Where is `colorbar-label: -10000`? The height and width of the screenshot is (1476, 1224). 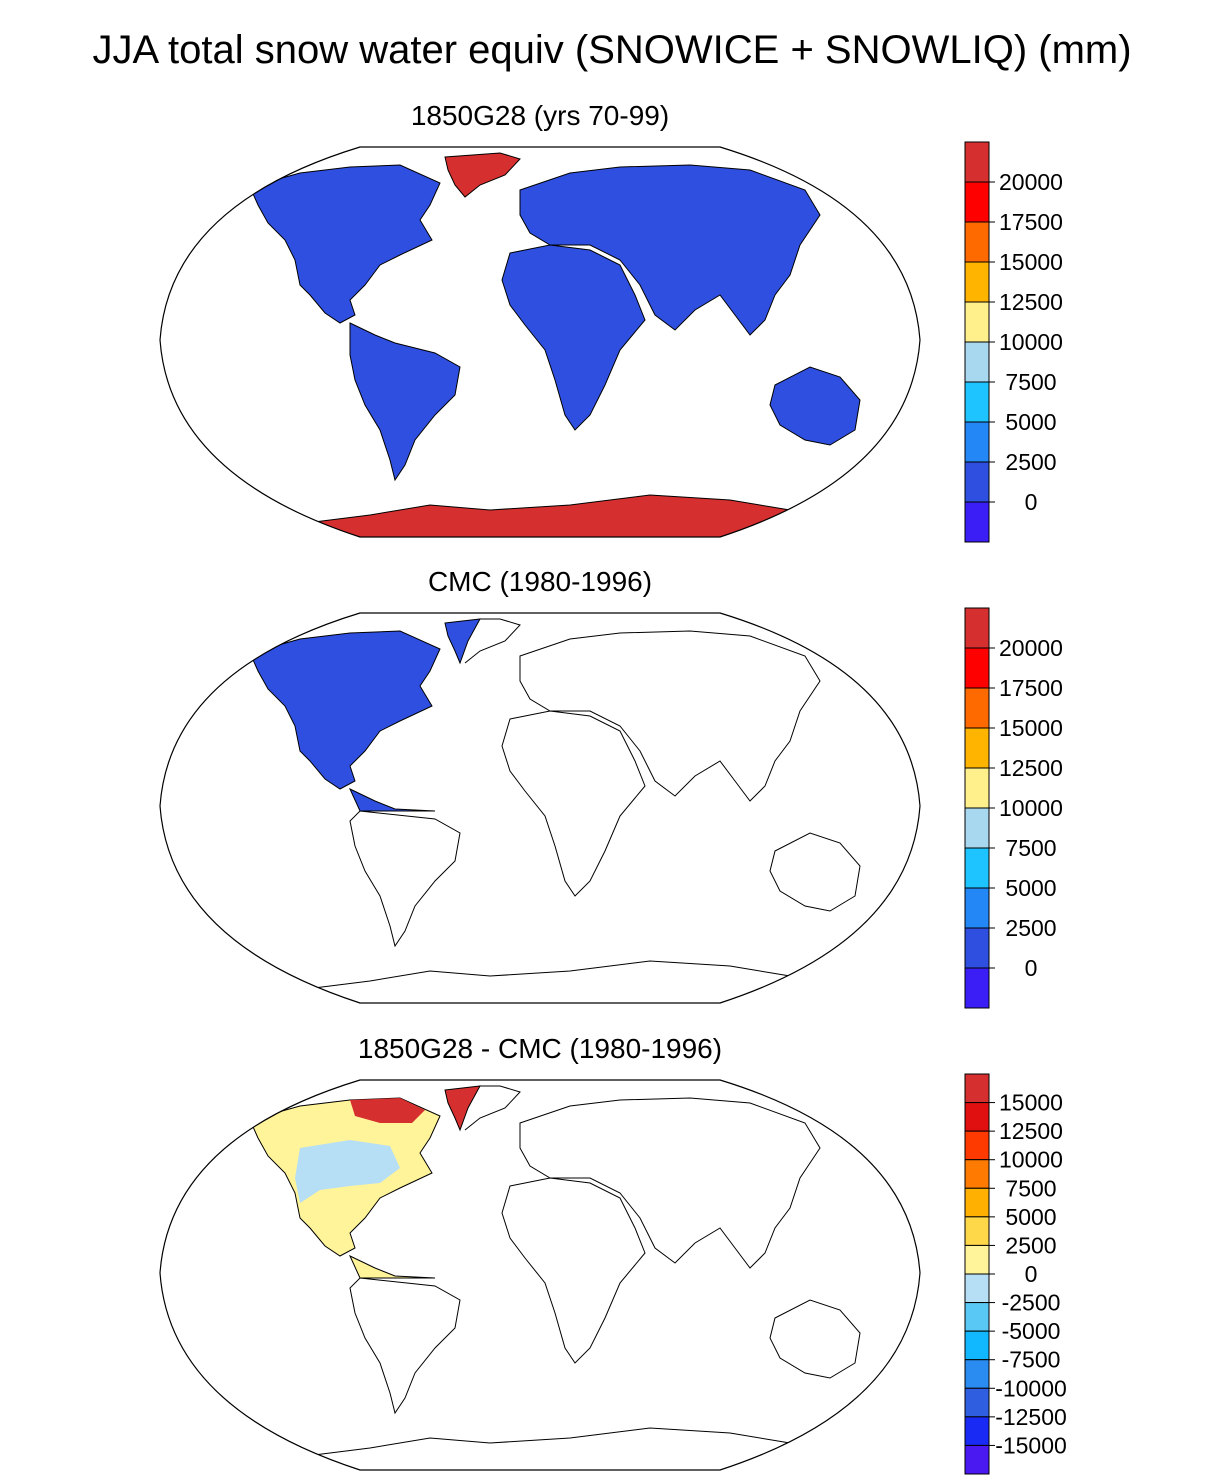 colorbar-label: -10000 is located at coordinates (1031, 1388).